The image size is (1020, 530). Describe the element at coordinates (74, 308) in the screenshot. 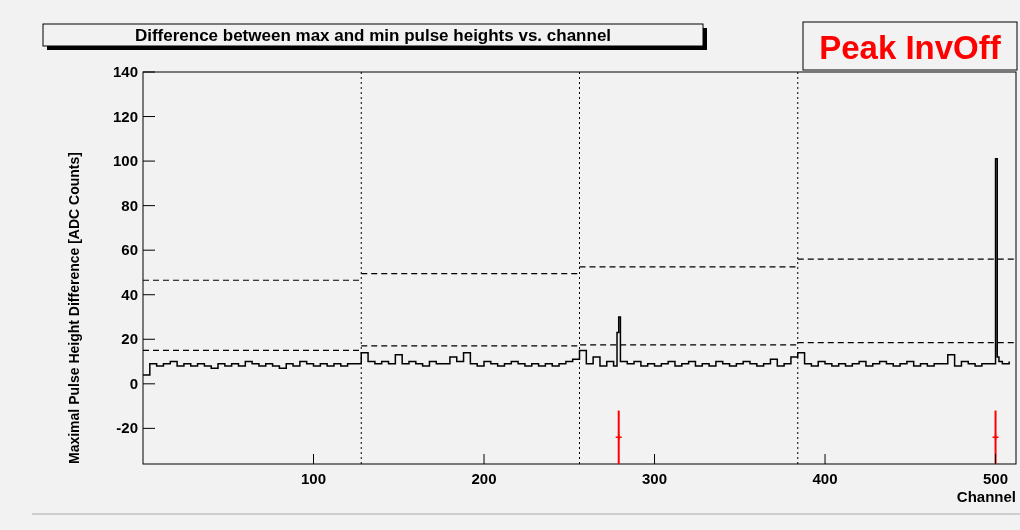

I see `y-axis-title: Maximal Pulse Height Difference [ADC Counts]` at that location.